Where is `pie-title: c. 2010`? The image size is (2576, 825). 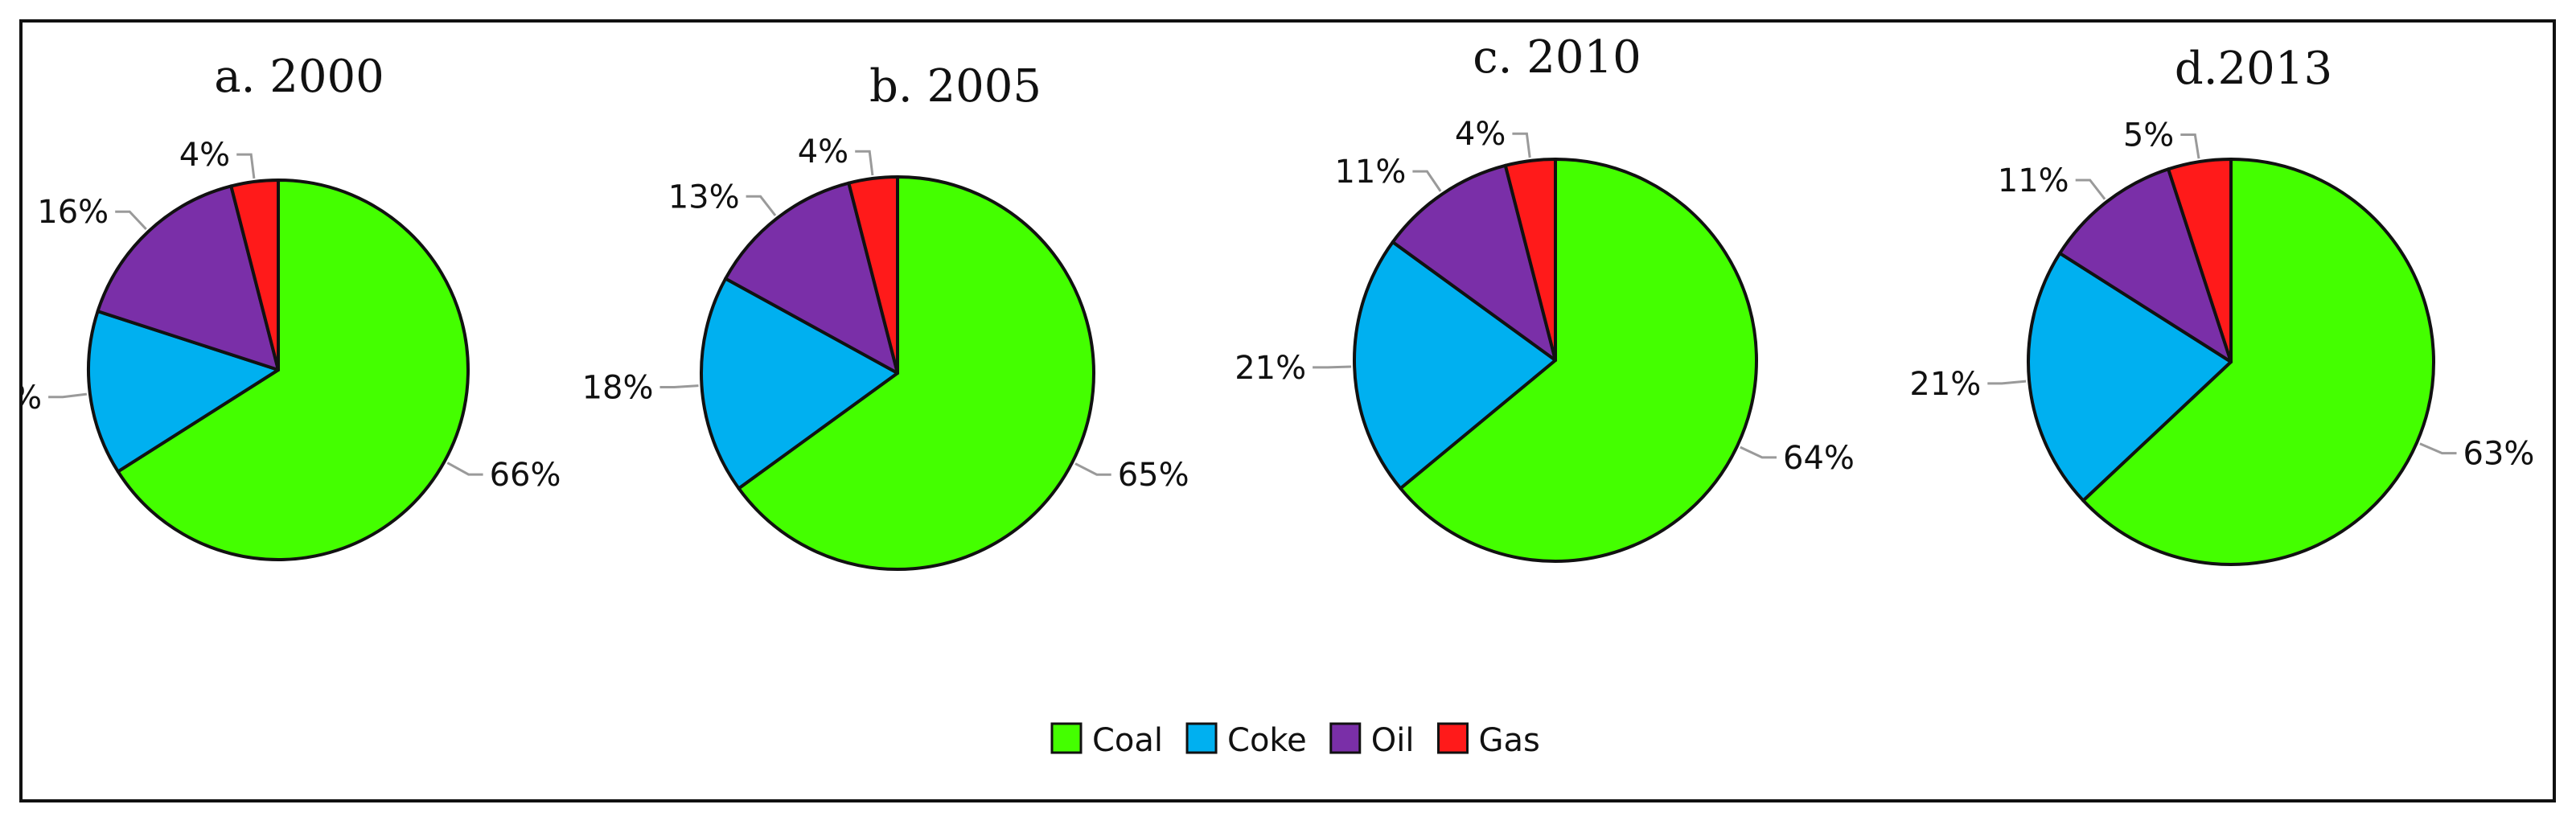
pie-title: c. 2010 is located at coordinates (1557, 58).